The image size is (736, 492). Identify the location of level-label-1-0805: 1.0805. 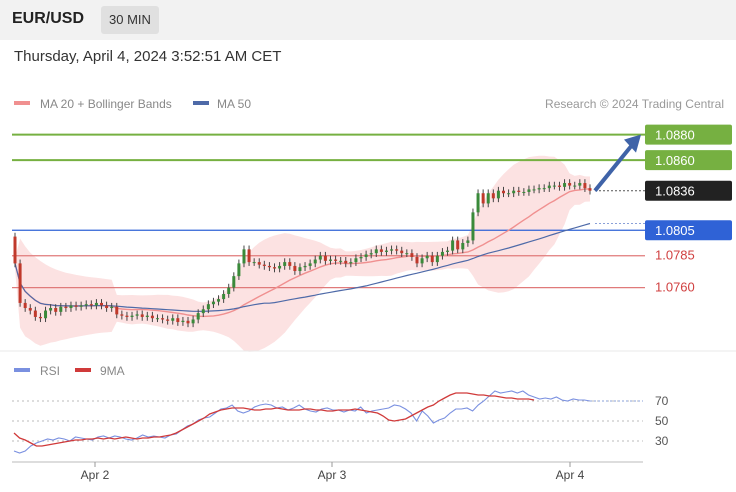
(675, 230).